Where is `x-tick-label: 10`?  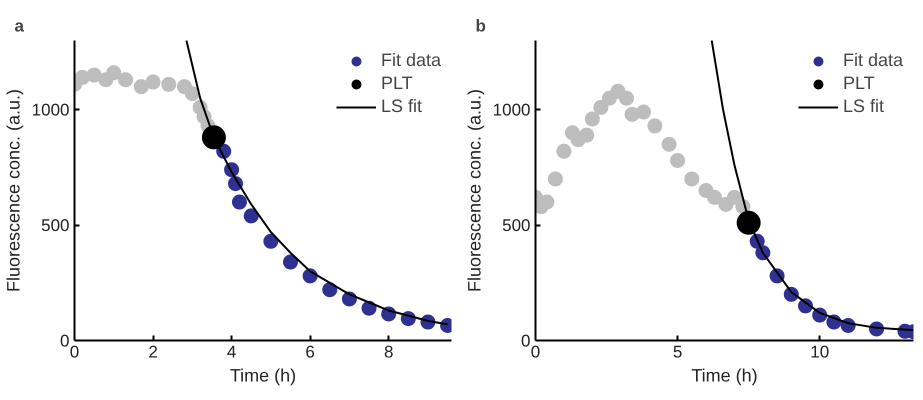 x-tick-label: 10 is located at coordinates (820, 352).